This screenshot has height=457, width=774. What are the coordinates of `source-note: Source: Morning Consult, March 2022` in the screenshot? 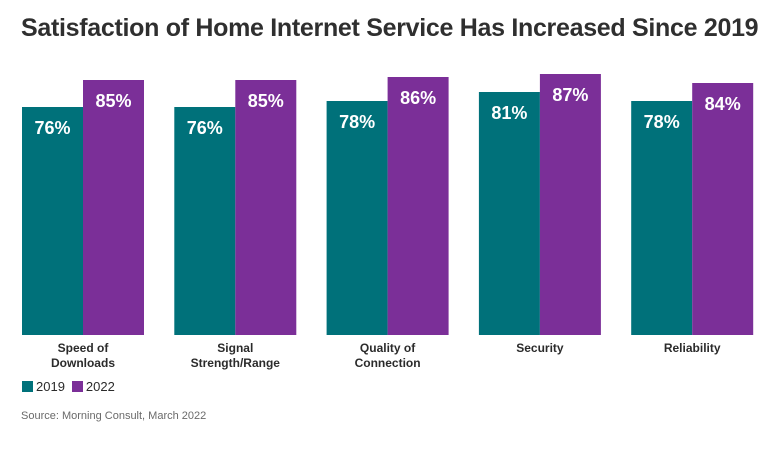 It's located at (114, 416).